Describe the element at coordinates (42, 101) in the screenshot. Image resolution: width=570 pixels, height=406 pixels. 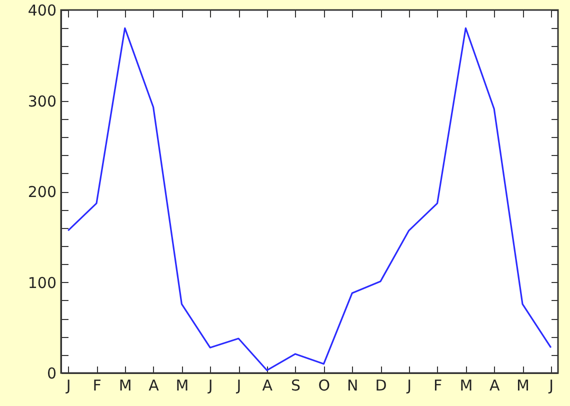
I see `y-tick-label: 300` at that location.